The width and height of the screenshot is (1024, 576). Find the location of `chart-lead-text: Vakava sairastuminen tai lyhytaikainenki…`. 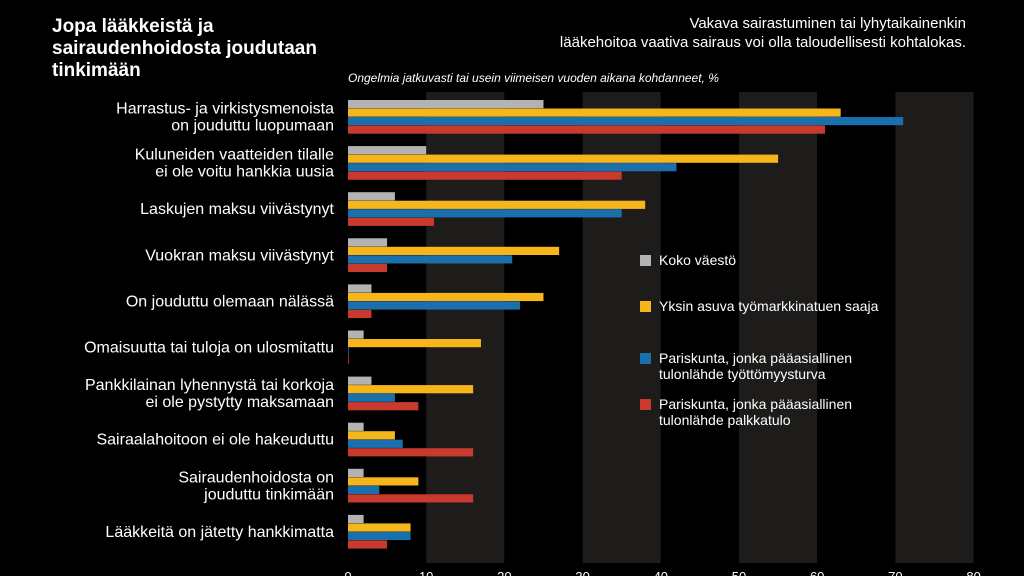

chart-lead-text: Vakava sairastuminen tai lyhytaikainenki… is located at coordinates (762, 33).